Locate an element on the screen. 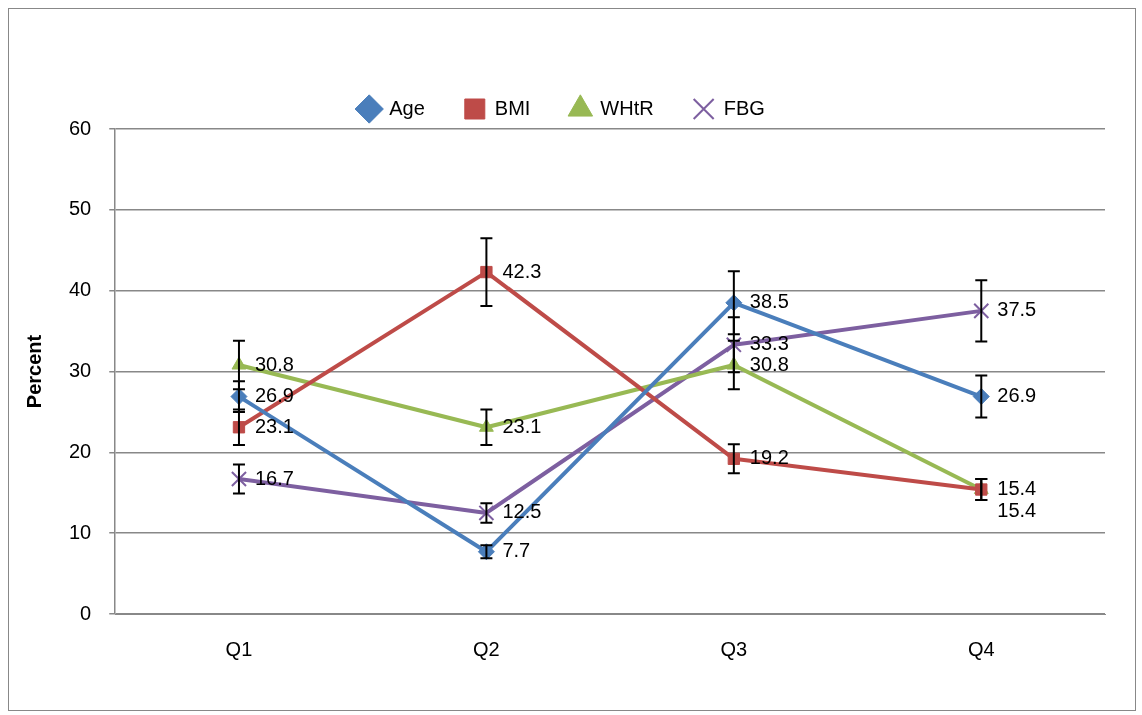  y-tick-label: 30 is located at coordinates (80, 370).